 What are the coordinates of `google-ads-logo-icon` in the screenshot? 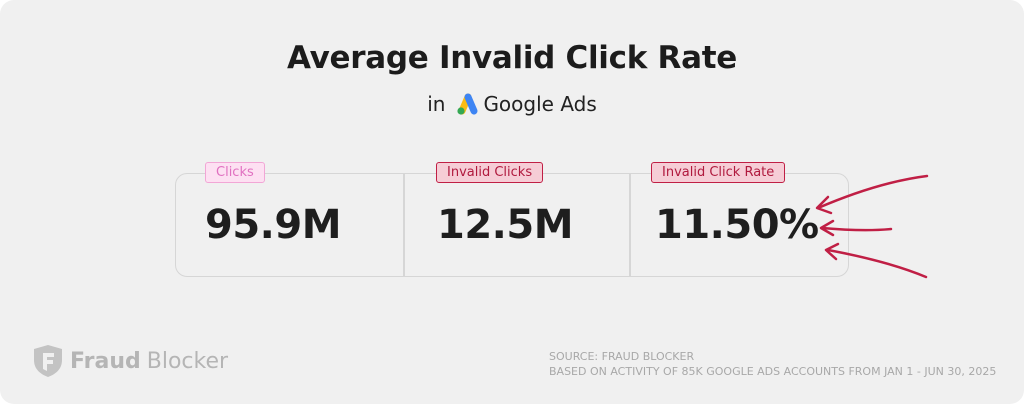 It's located at (467, 104).